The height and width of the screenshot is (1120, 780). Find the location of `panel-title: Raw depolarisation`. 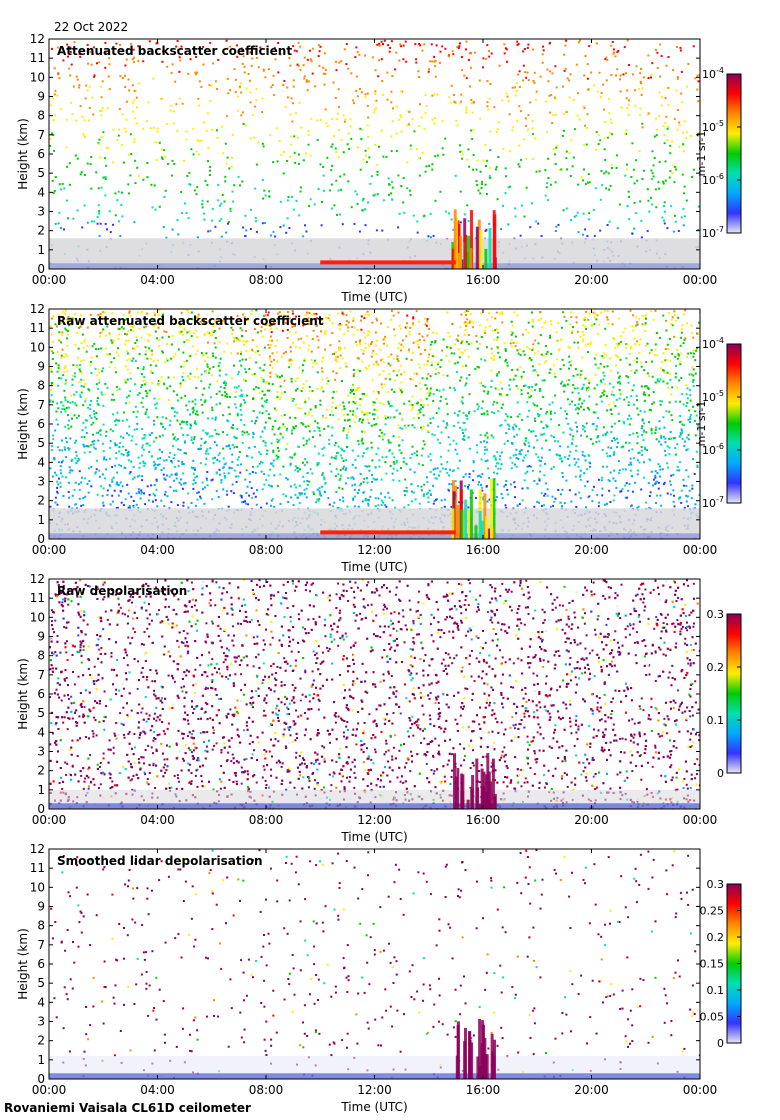

panel-title: Raw depolarisation is located at coordinates (122, 591).